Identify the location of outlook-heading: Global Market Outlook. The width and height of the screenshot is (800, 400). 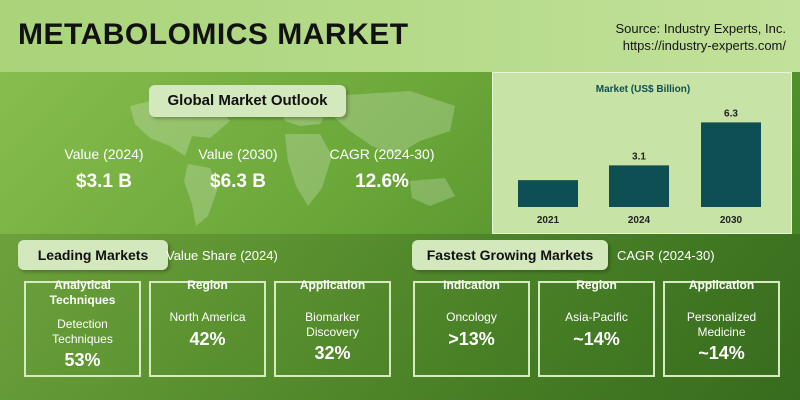
(247, 101).